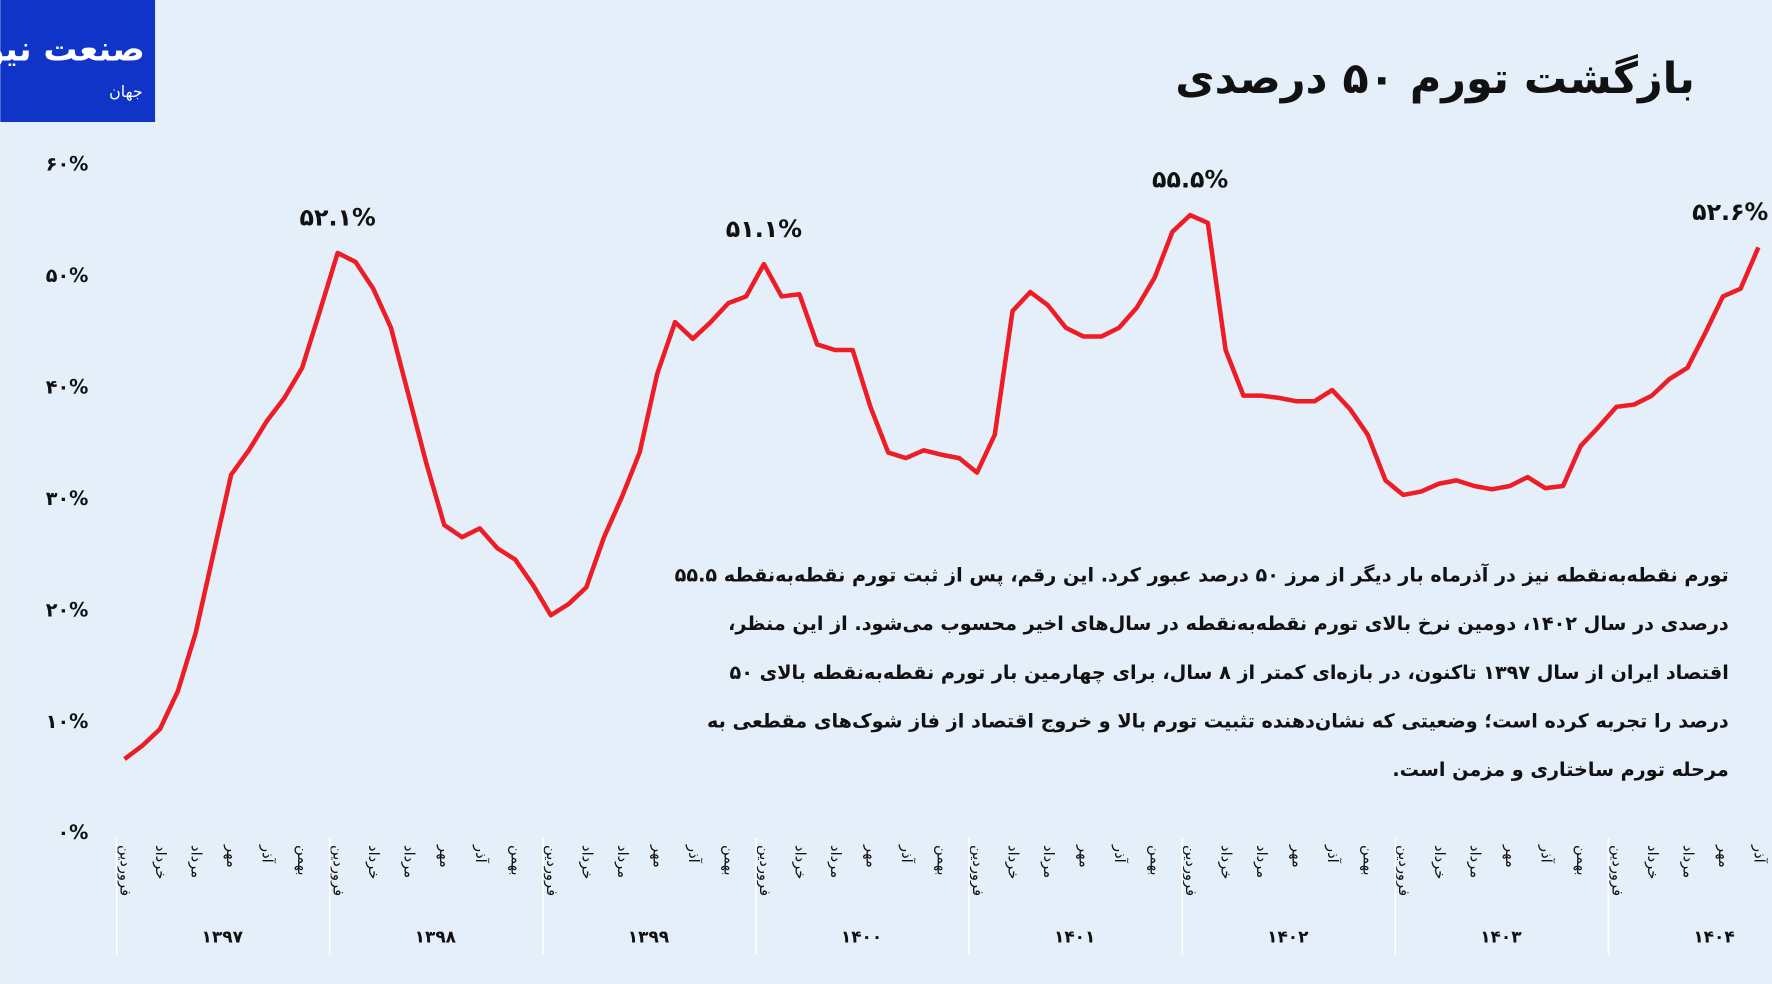 The image size is (1772, 984). Describe the element at coordinates (436, 937) in the screenshot. I see `group-label: ۱۳۹۸` at that location.